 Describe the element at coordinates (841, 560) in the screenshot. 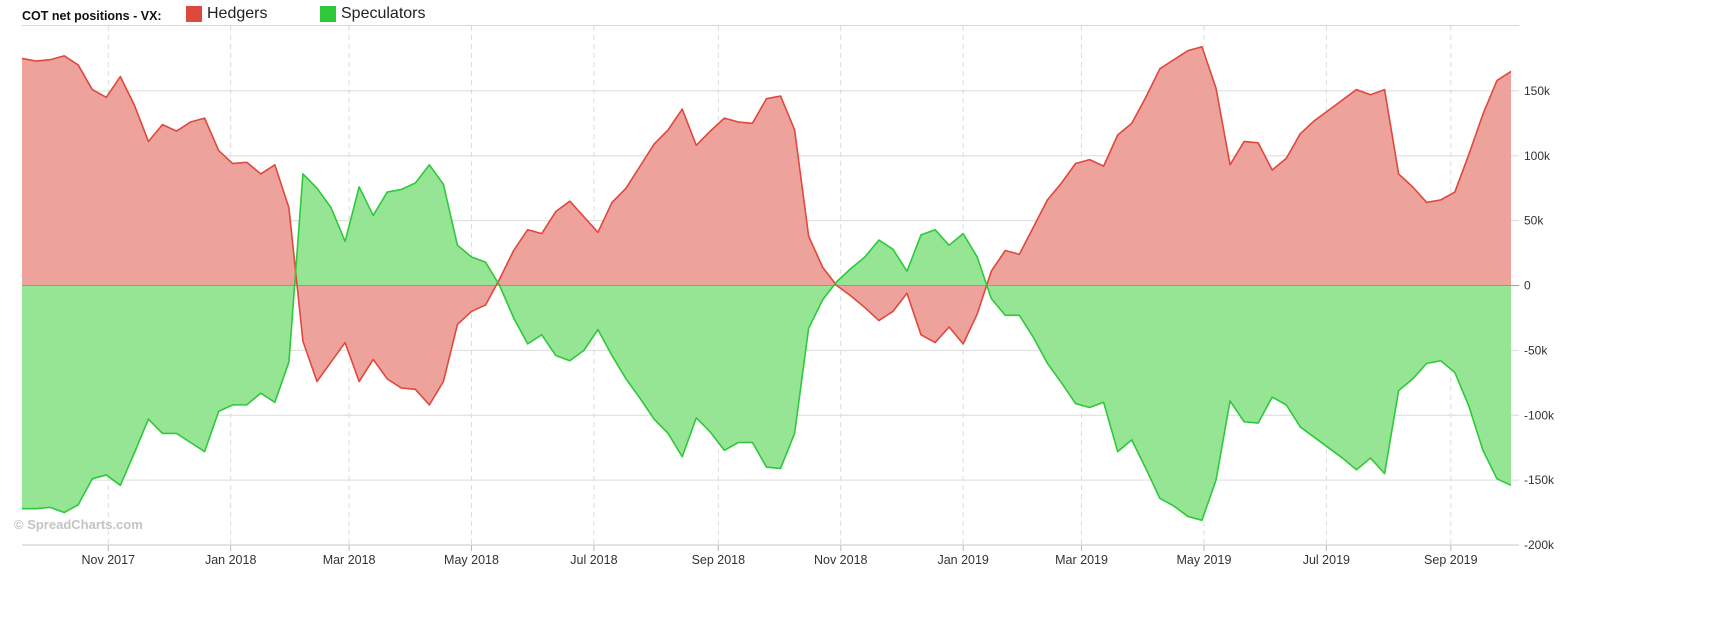

I see `x-tick-label: Nov 2018` at that location.